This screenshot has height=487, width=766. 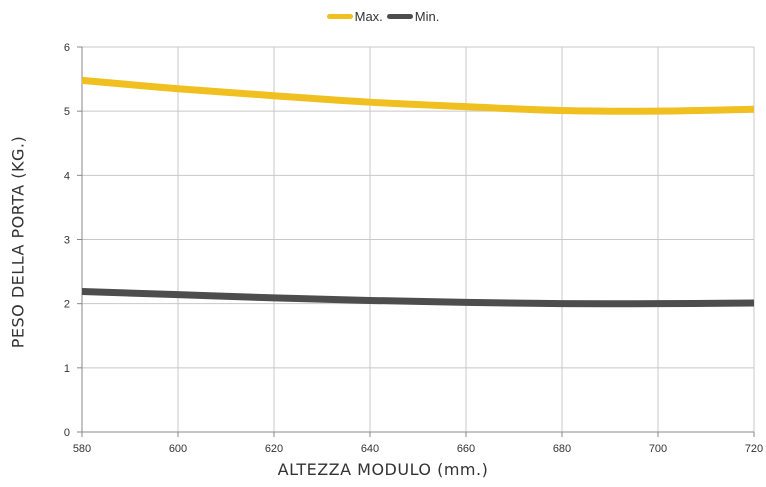 I want to click on legend-label-min: Min., so click(x=427, y=16).